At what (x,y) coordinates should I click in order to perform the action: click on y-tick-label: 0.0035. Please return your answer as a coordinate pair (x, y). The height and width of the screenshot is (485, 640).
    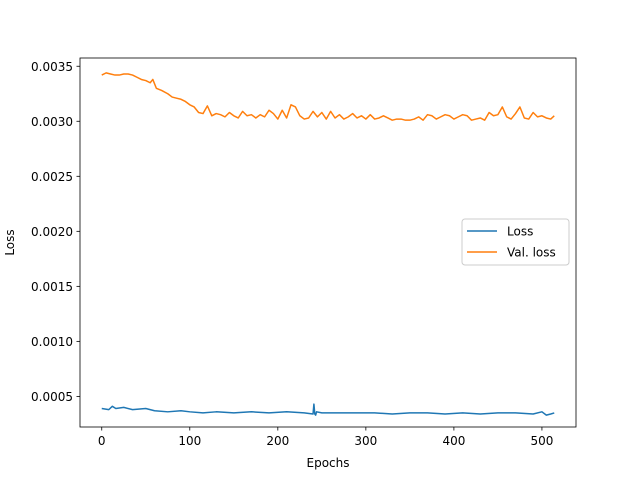
    Looking at the image, I should click on (52, 67).